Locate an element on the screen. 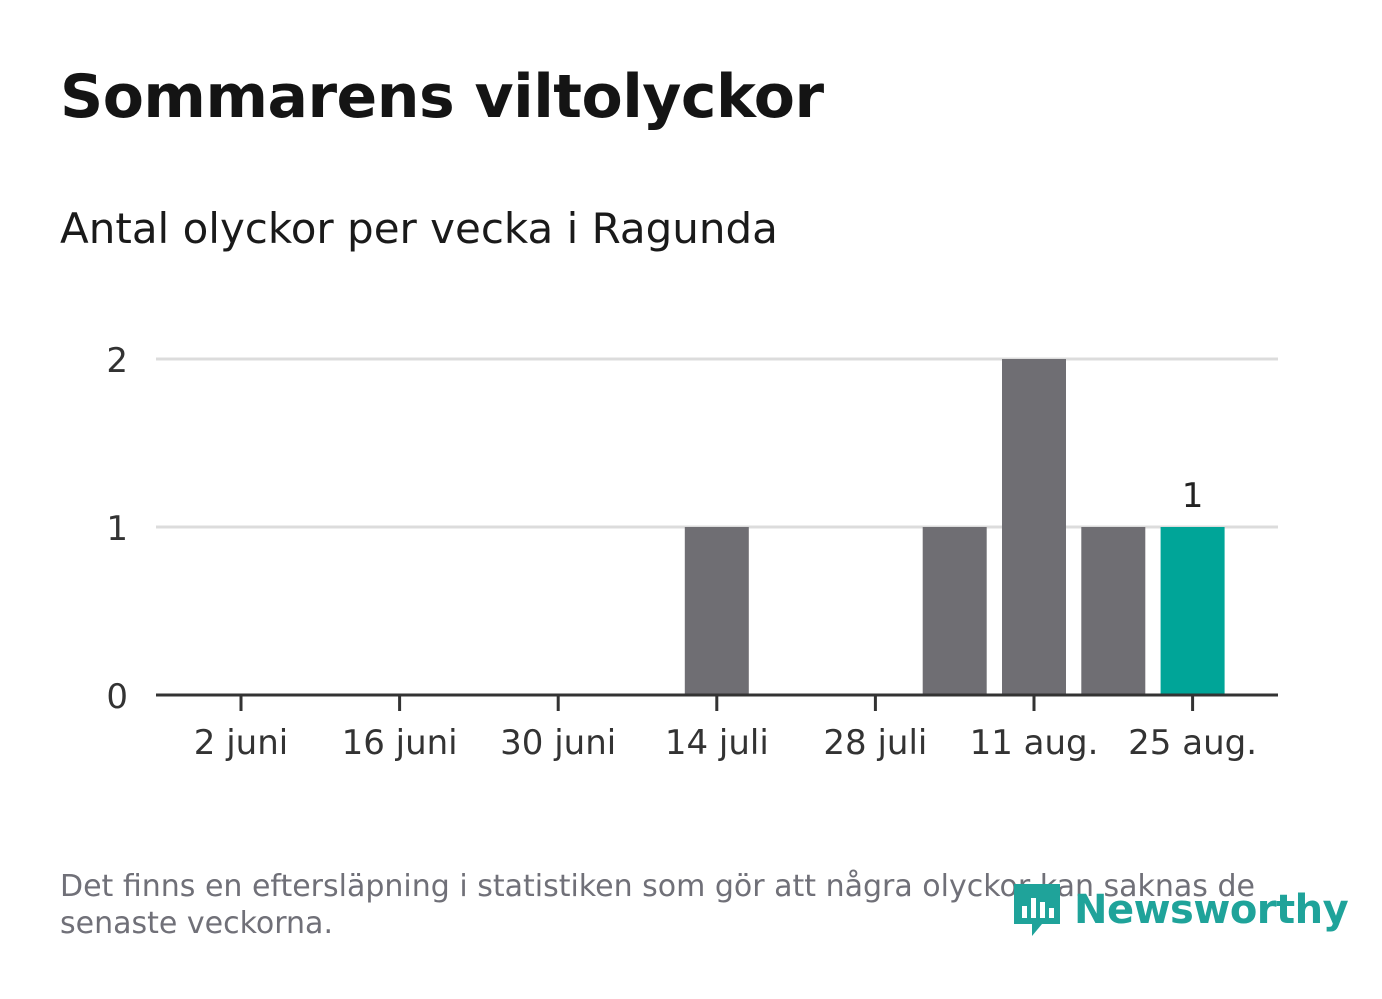 This screenshot has width=1382, height=999. bar-14-juli is located at coordinates (716, 611).